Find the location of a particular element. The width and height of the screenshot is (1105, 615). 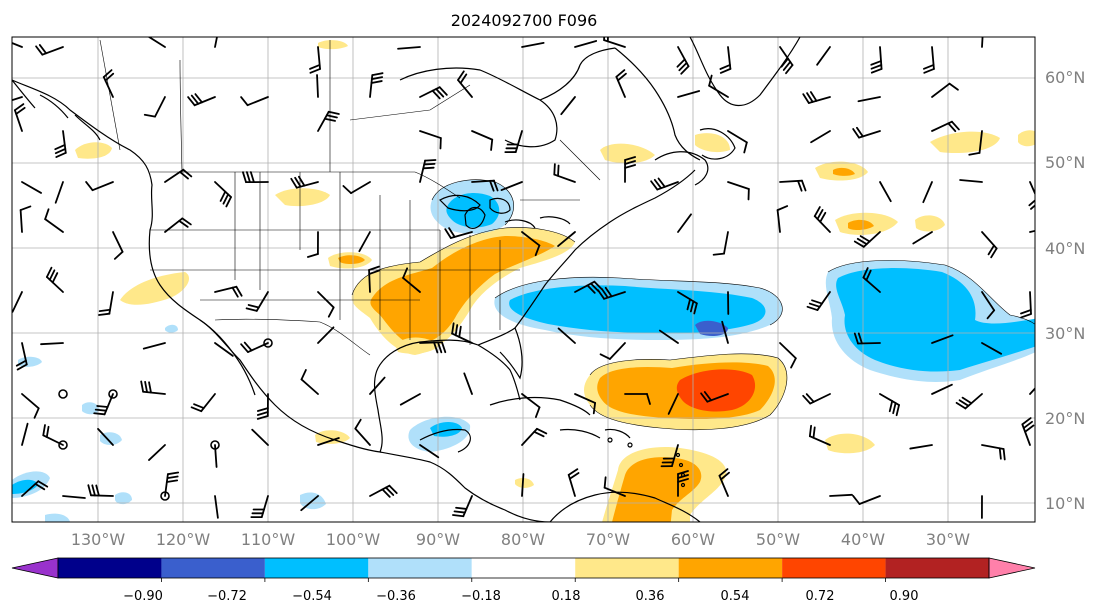

colorbar-tick: −0.54 is located at coordinates (312, 596).